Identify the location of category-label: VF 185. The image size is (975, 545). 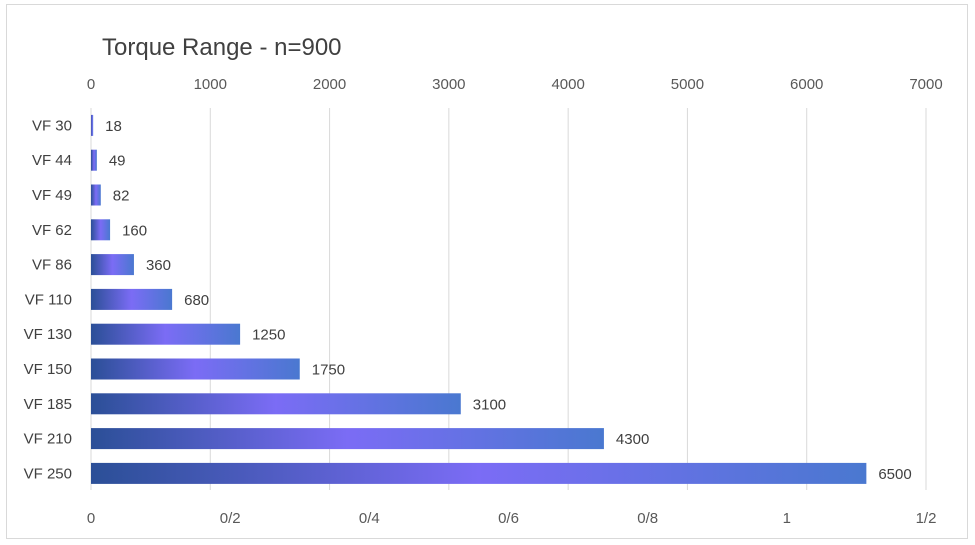
(48, 404).